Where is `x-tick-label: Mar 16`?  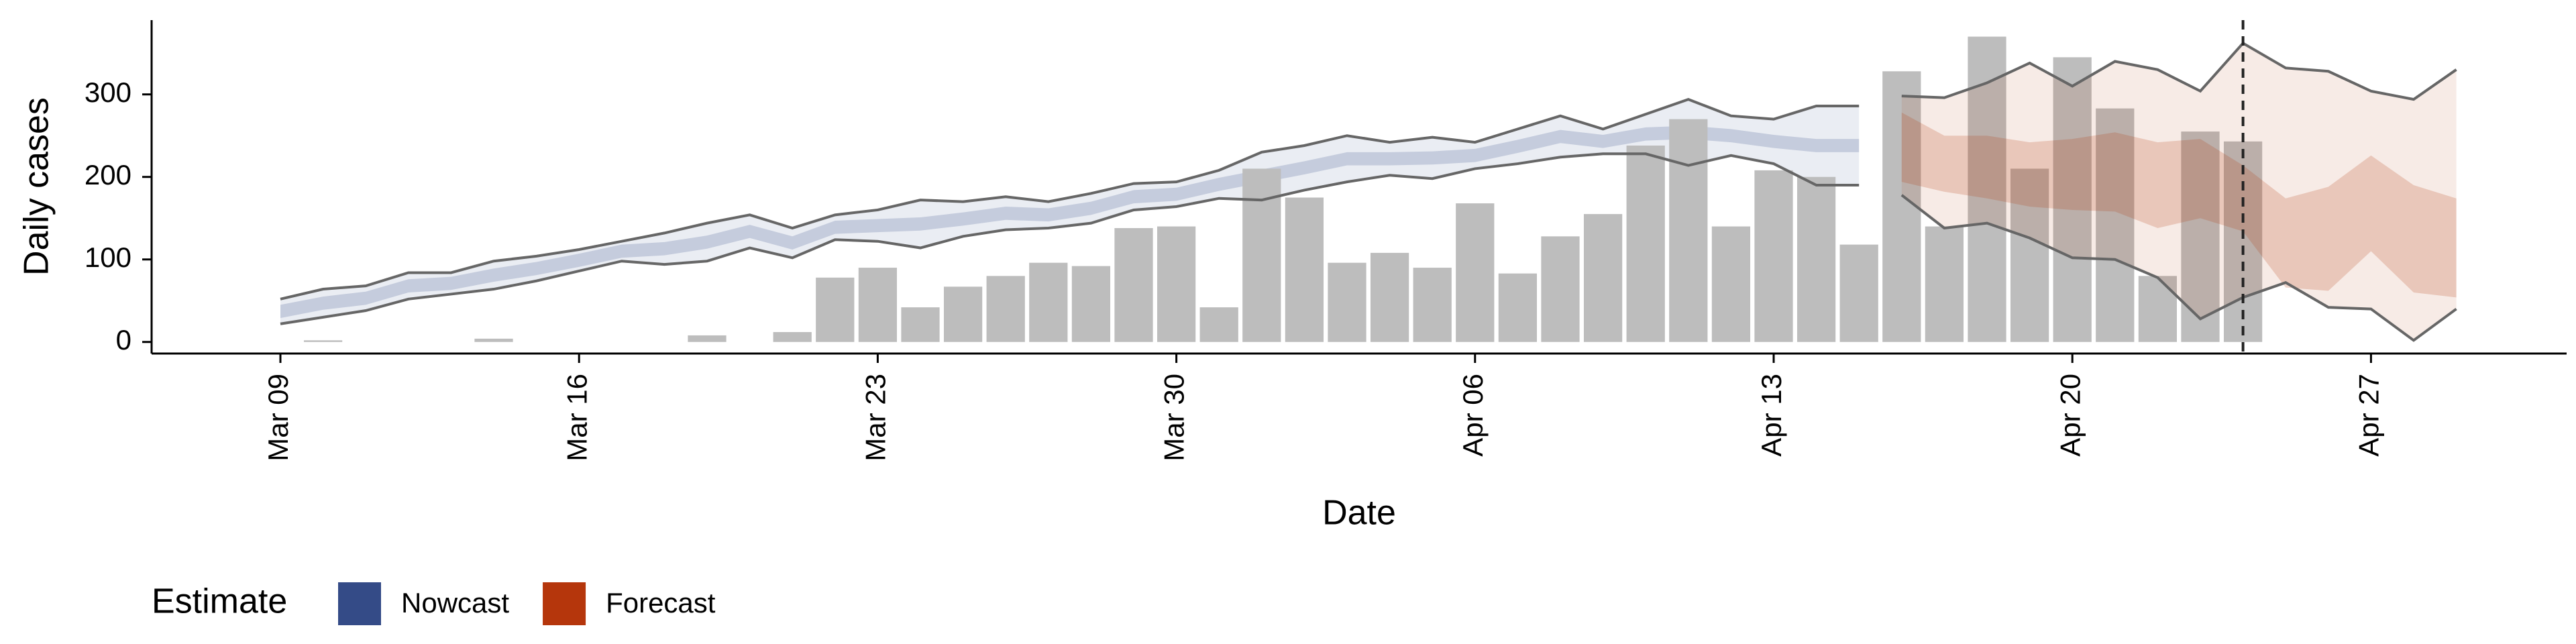
x-tick-label: Mar 16 is located at coordinates (576, 418).